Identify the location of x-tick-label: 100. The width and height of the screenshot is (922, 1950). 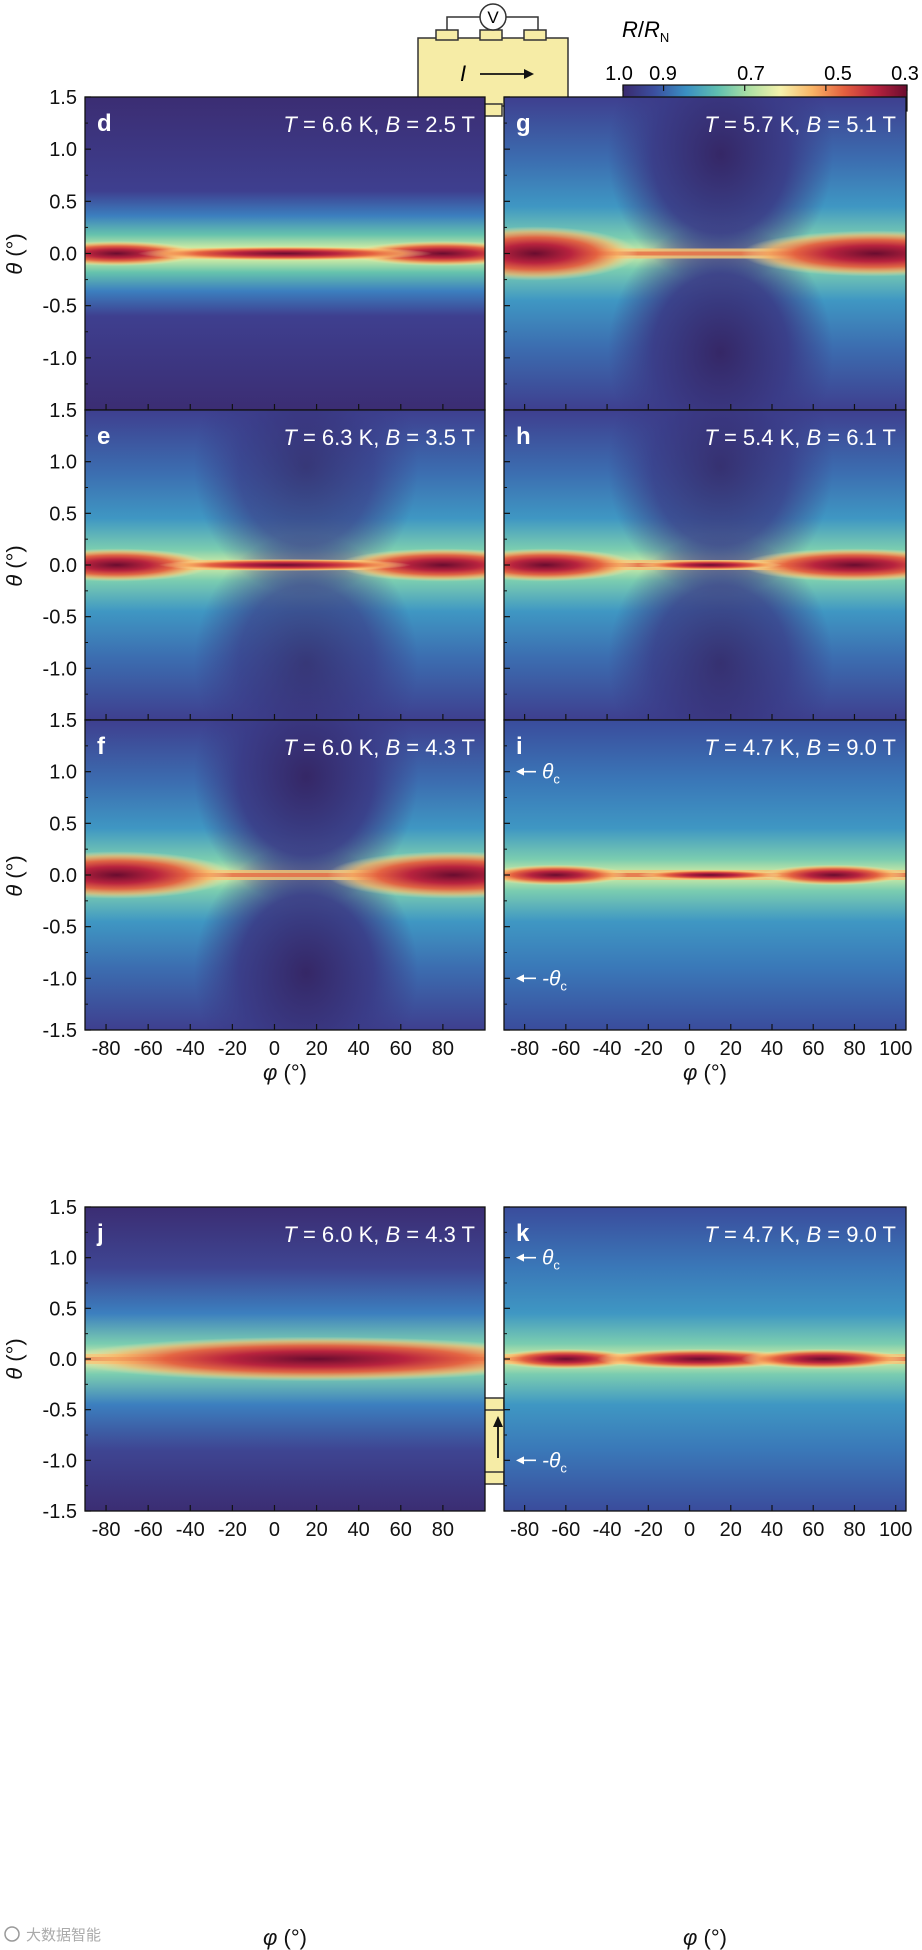
(895, 1049).